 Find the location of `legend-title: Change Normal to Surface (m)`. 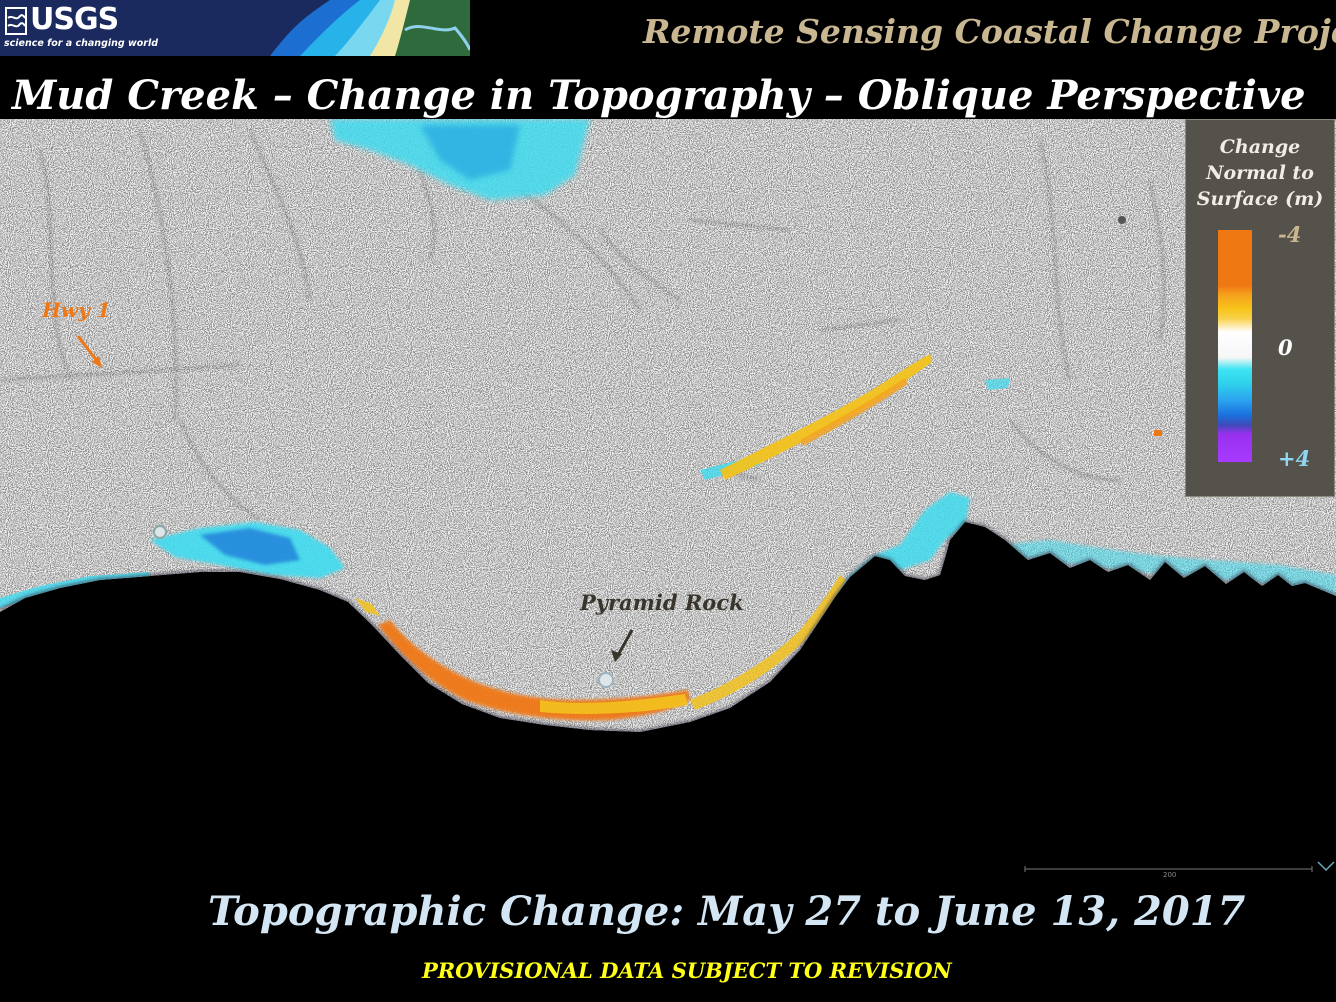

legend-title: Change Normal to Surface (m) is located at coordinates (1260, 173).